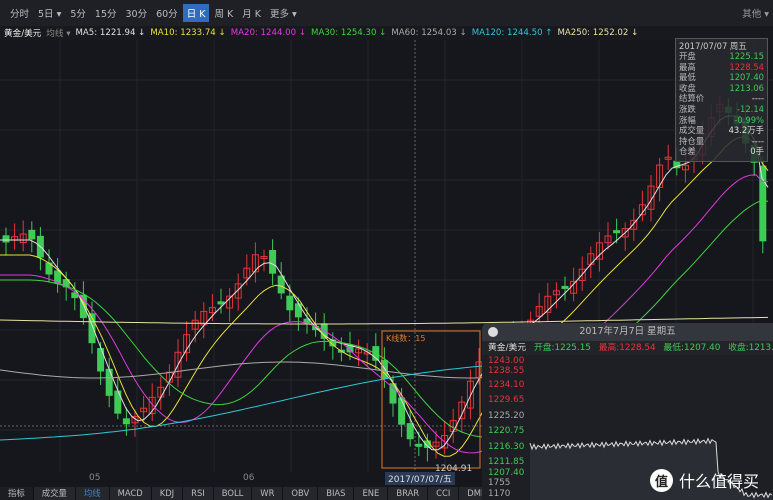 Image resolution: width=773 pixels, height=500 pixels. I want to click on watermark: 值什么值得买, so click(704, 480).